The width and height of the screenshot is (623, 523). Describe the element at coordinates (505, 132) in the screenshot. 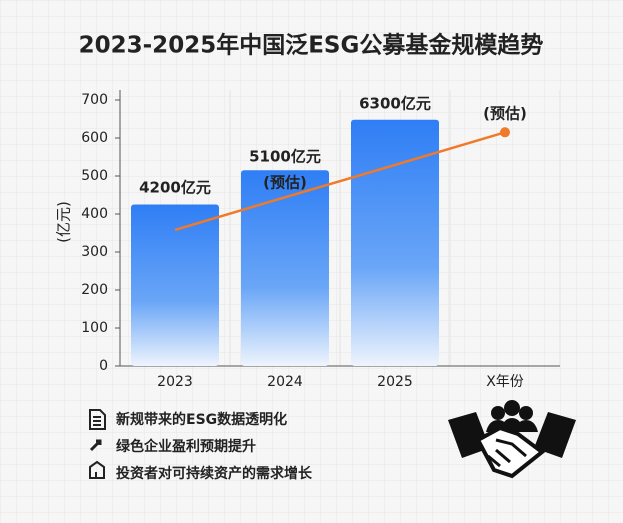

I see `trend-end-dot` at that location.